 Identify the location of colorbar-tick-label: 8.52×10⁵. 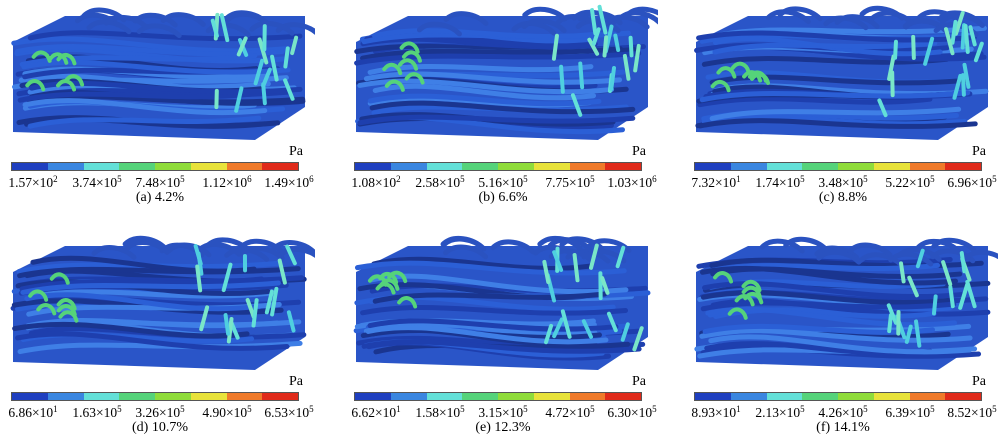
(971, 413).